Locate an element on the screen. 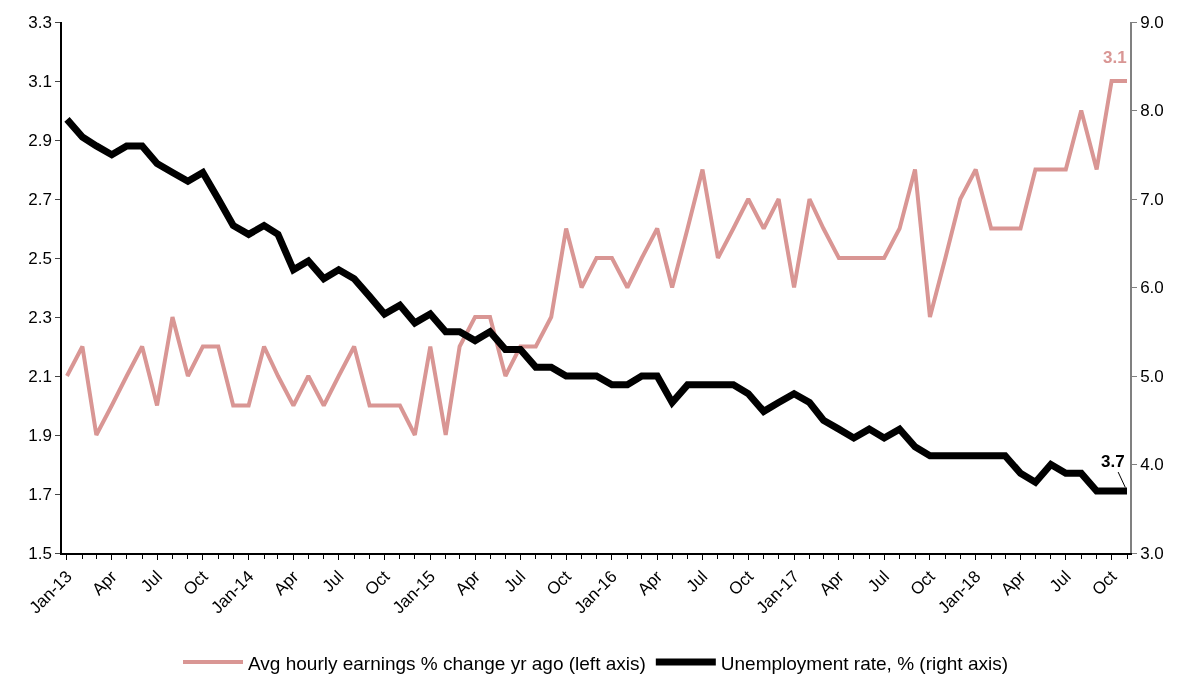 This screenshot has height=693, width=1185. y2-tick-label: 3.0 is located at coordinates (1152, 553).